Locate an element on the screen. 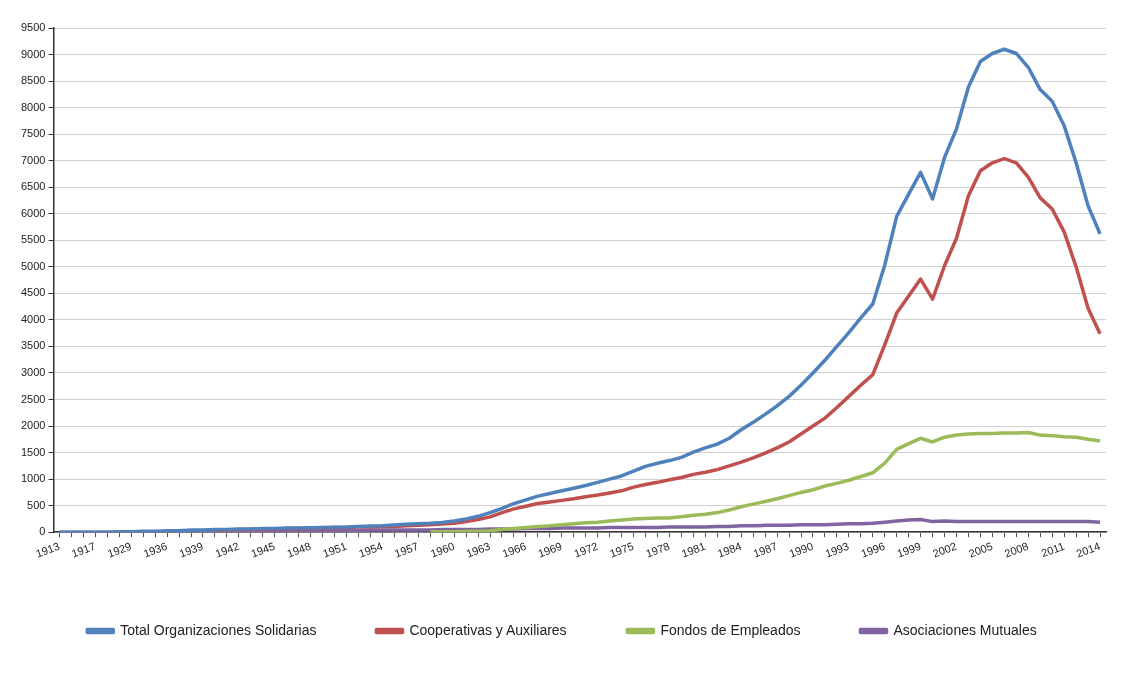 The image size is (1124, 674). x-tick-label: 1929 is located at coordinates (119, 549).